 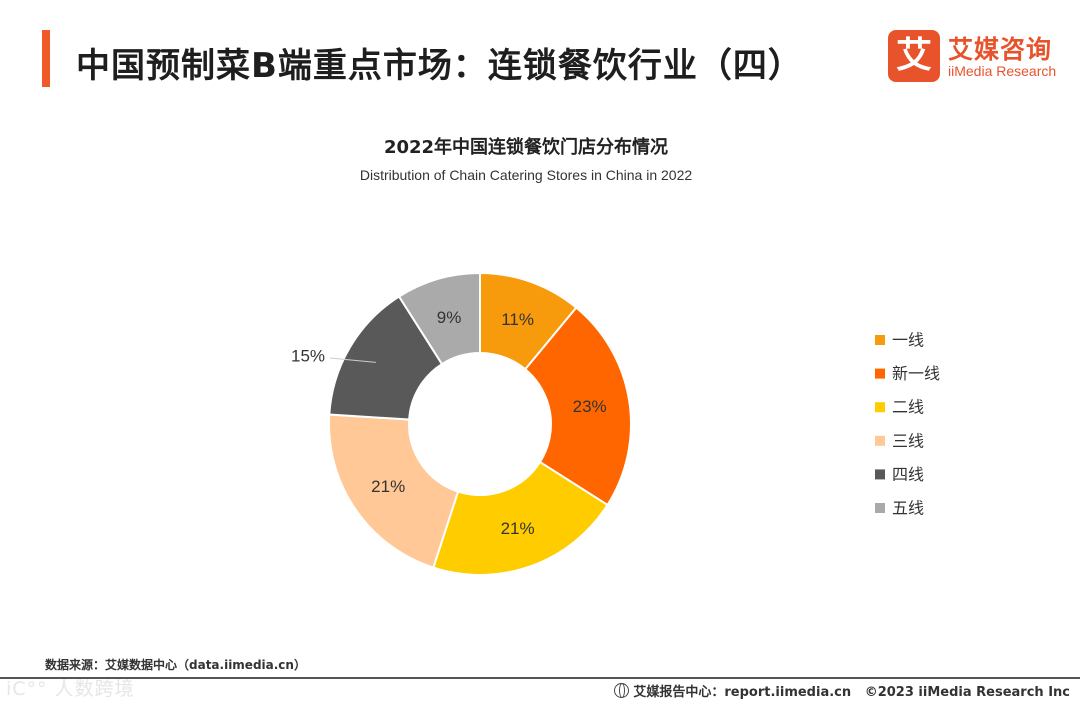 I want to click on legend-swatch-五线, so click(x=880, y=508).